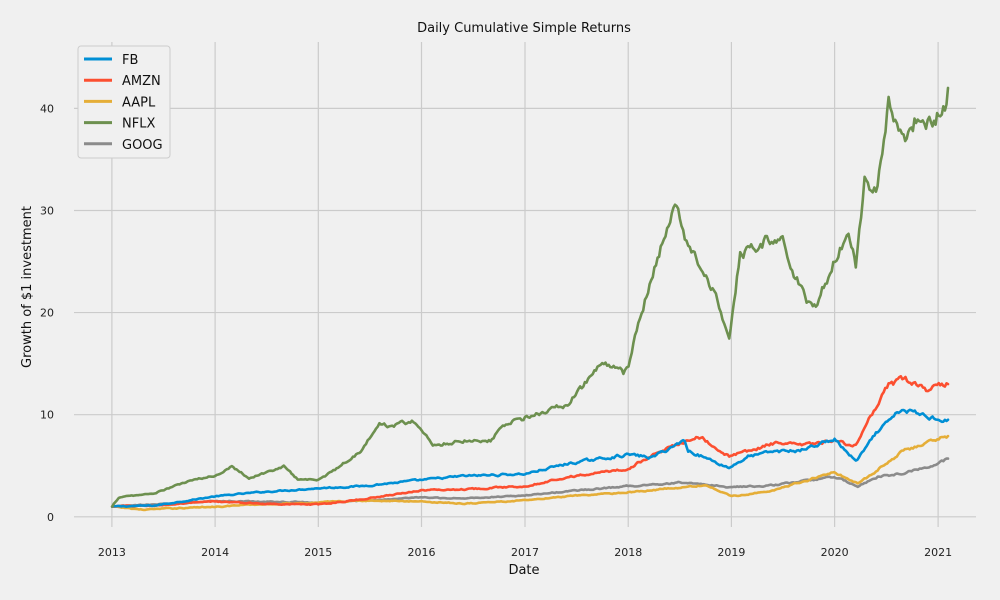  Describe the element at coordinates (139, 102) in the screenshot. I see `legend-label-aapl: AAPL` at that location.